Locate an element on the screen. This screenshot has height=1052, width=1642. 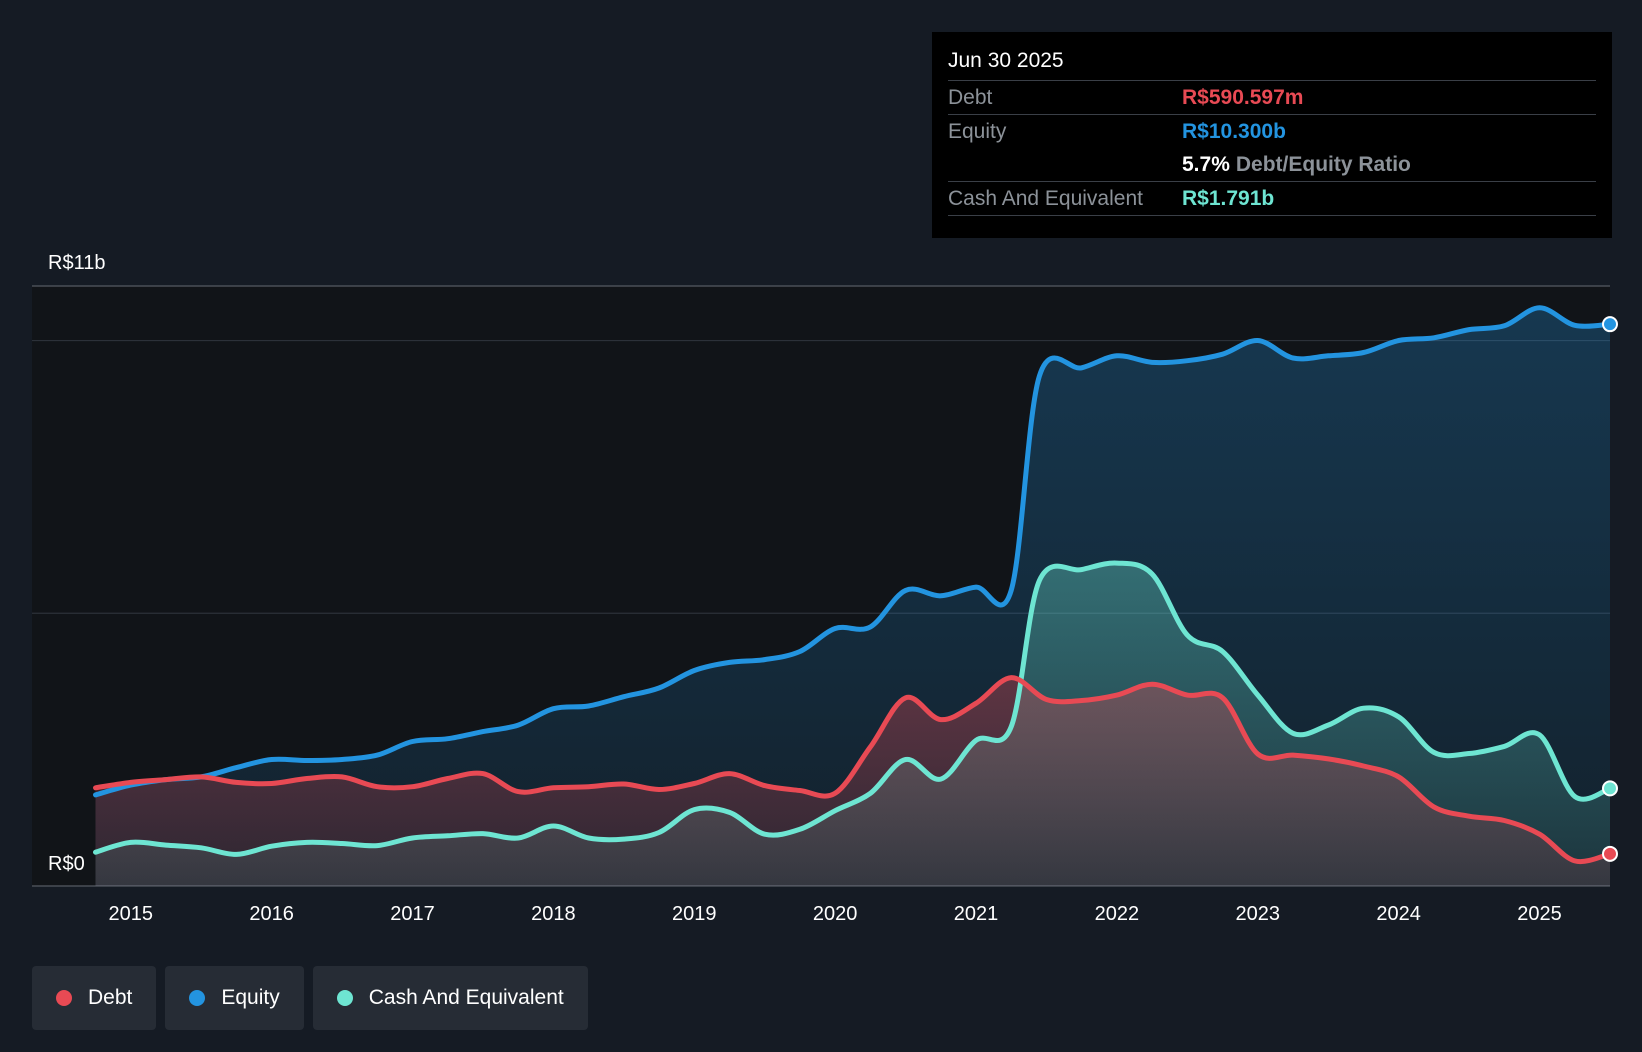
x-tick-label: 2023 is located at coordinates (1258, 914).